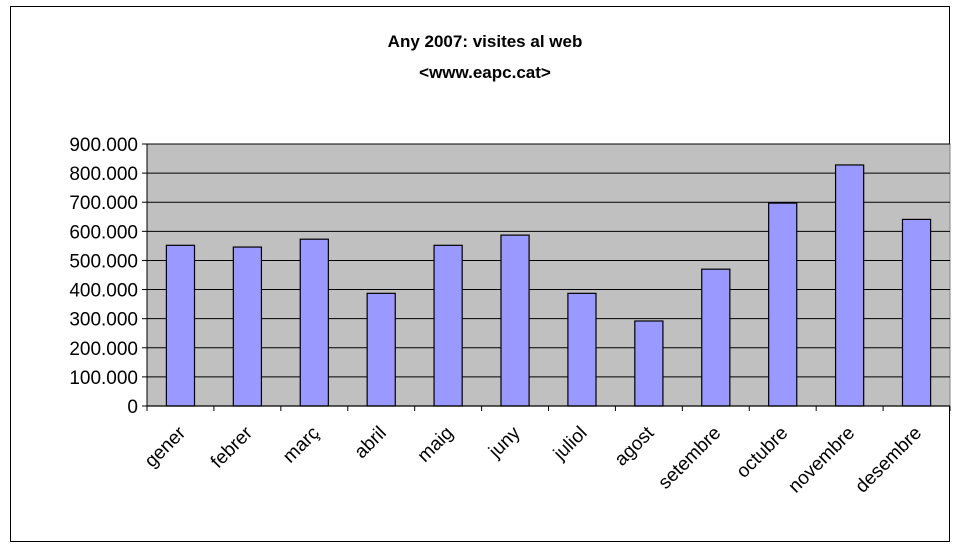  I want to click on x-tick-label: octubre, so click(763, 453).